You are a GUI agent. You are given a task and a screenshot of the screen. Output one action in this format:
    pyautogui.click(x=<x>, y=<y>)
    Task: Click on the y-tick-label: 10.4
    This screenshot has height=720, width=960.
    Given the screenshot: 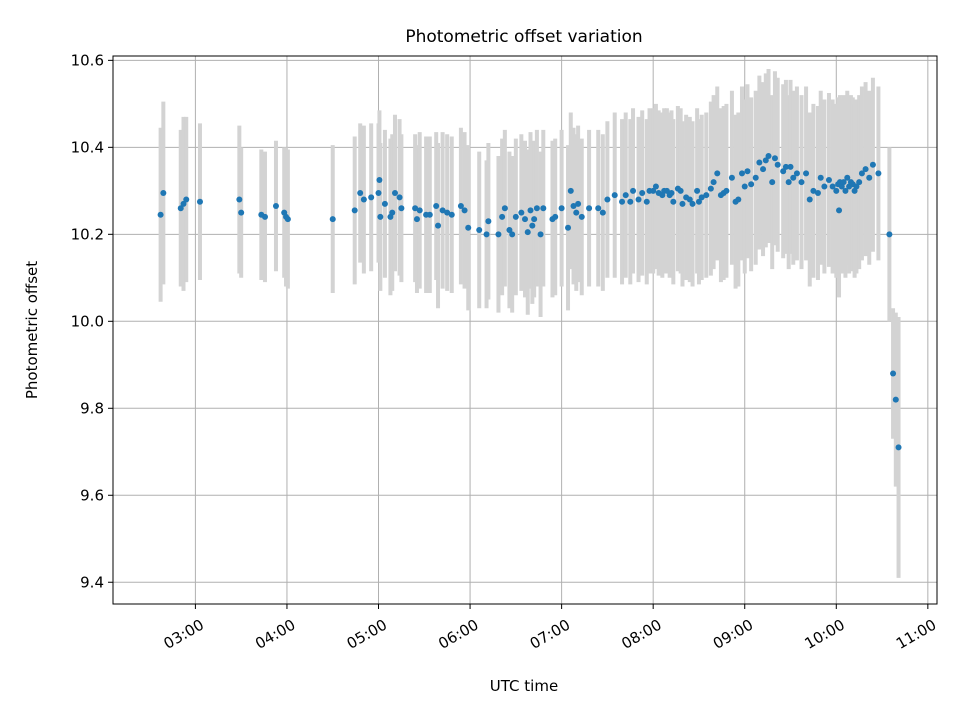 What is the action you would take?
    pyautogui.click(x=87, y=147)
    